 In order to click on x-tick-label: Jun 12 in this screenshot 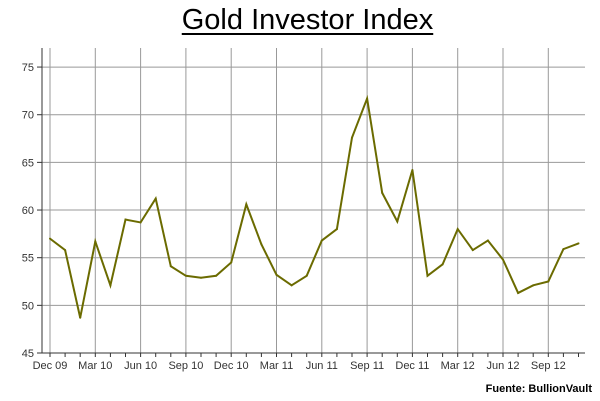, I will do `click(502, 366)`.